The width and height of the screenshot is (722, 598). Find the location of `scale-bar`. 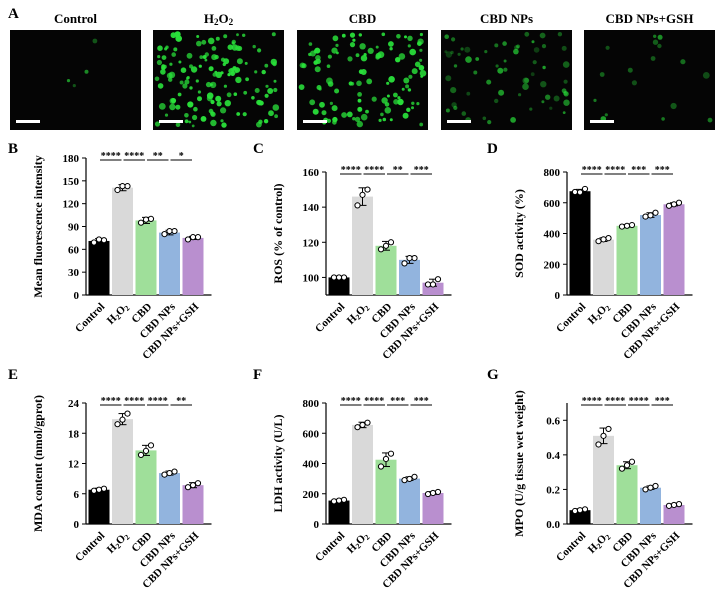

scale-bar is located at coordinates (602, 121).